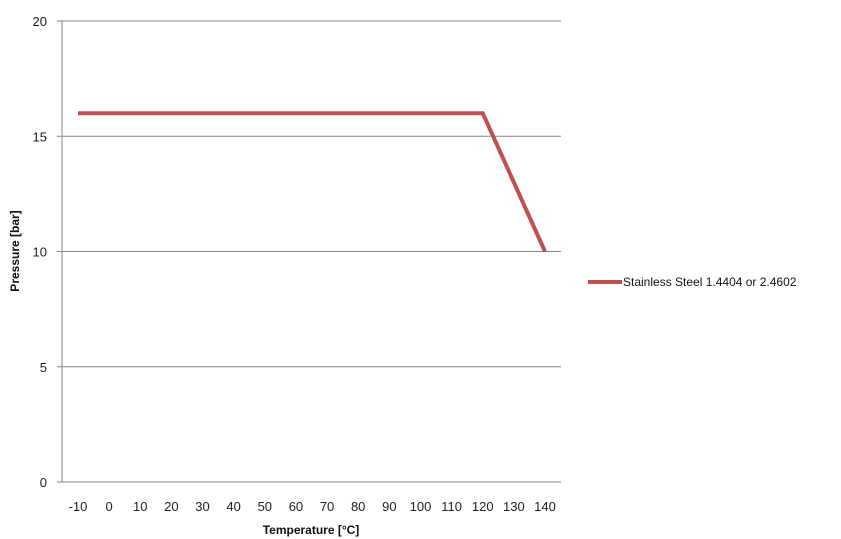 The width and height of the screenshot is (841, 539). I want to click on x-tick-labels: -10 0 10 20 30 40 50 60 70 80 90 100 110 120 130 140, so click(312, 506).